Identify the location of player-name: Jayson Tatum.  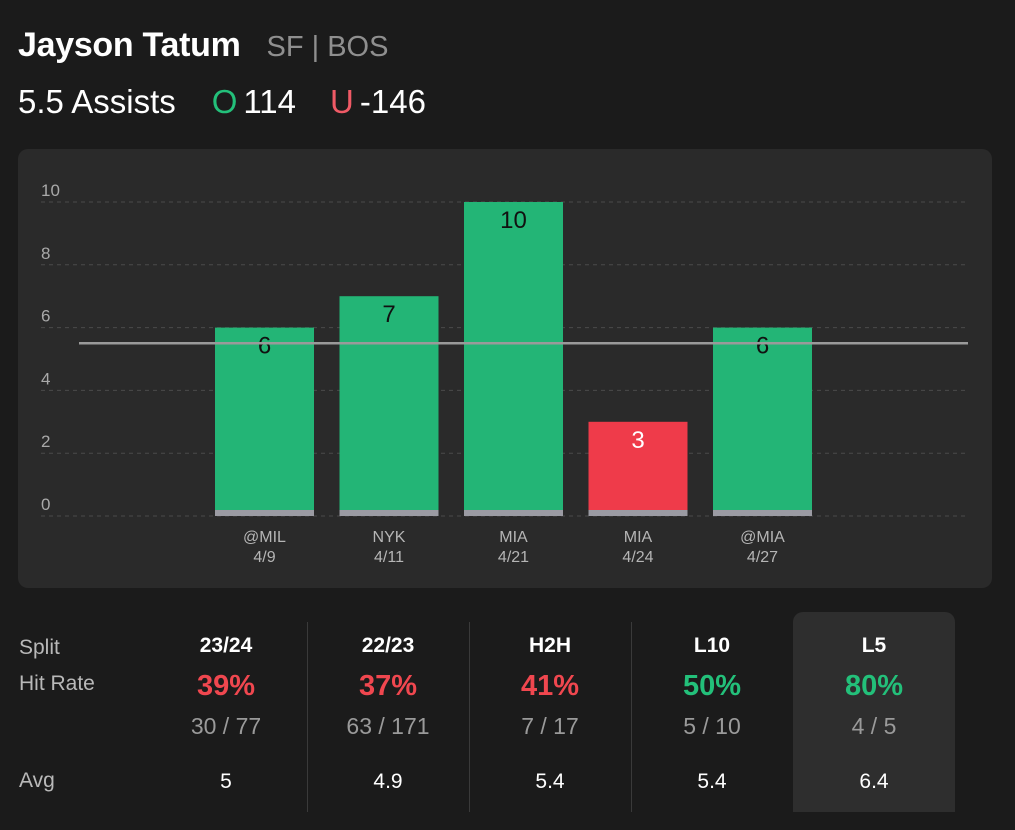
(129, 45).